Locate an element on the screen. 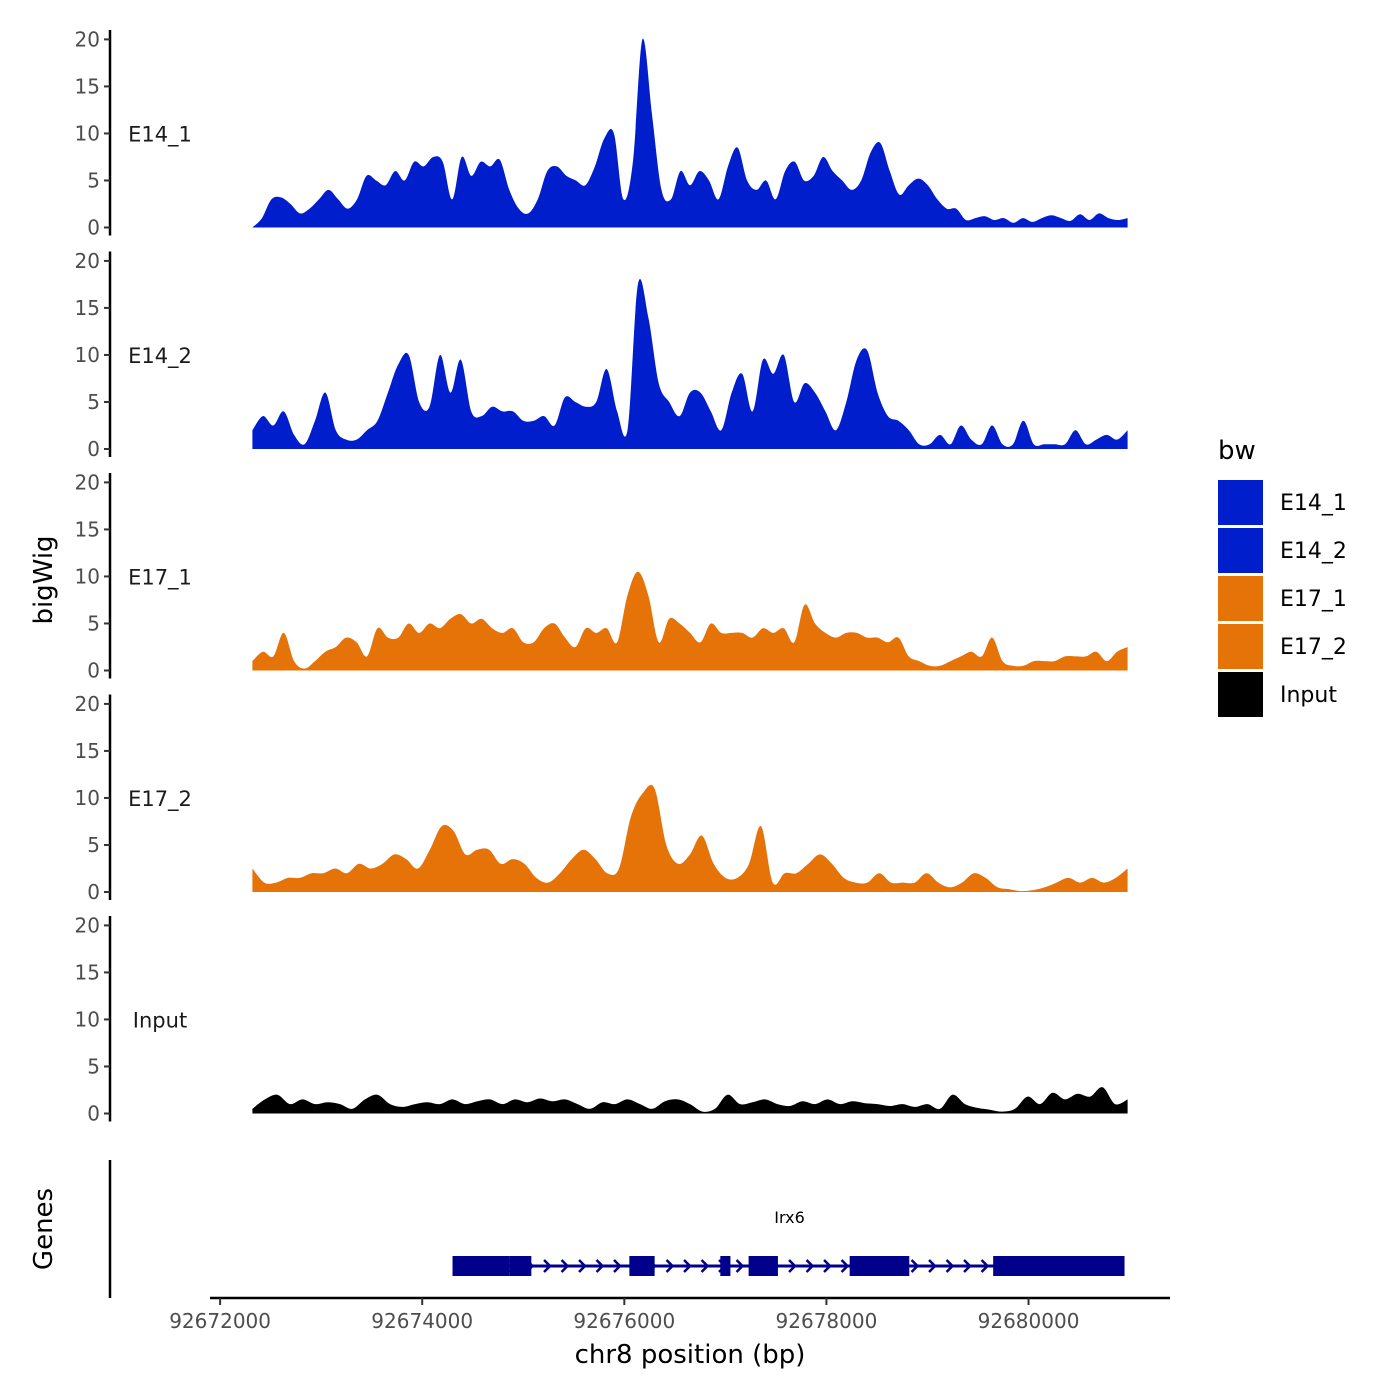  x-axis-title: chr8 position (bp) is located at coordinates (690, 1355).